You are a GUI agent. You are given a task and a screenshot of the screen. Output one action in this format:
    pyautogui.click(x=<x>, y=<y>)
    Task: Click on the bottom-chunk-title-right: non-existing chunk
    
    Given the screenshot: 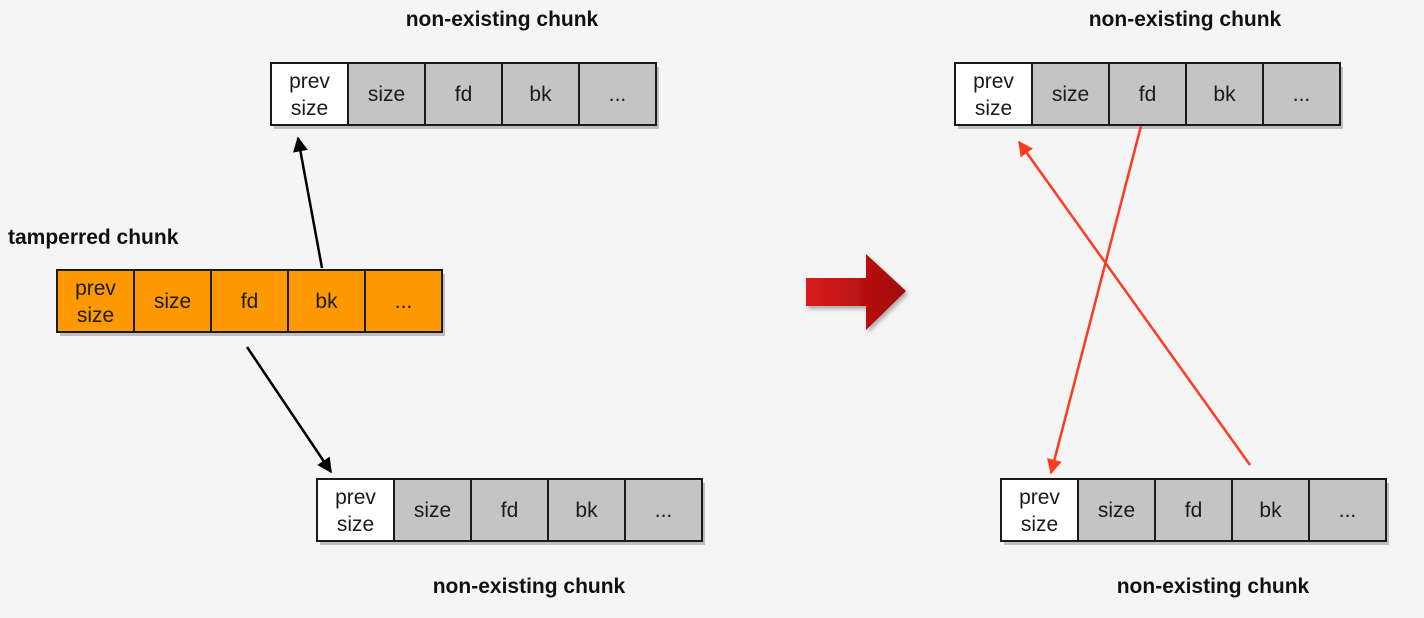 What is the action you would take?
    pyautogui.click(x=1213, y=586)
    